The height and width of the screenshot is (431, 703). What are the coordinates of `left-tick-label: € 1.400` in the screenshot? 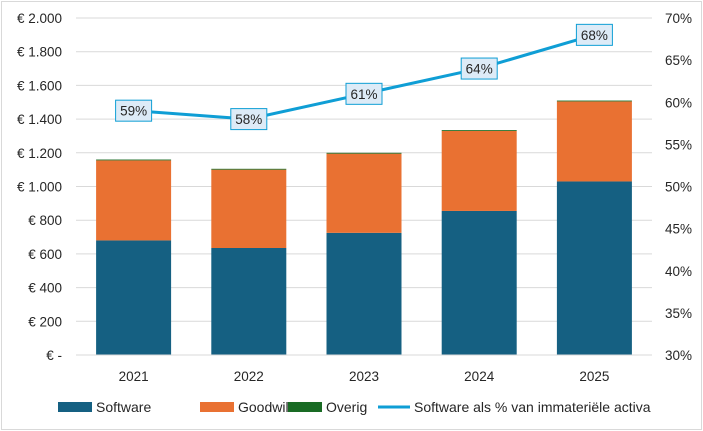 It's located at (39, 119).